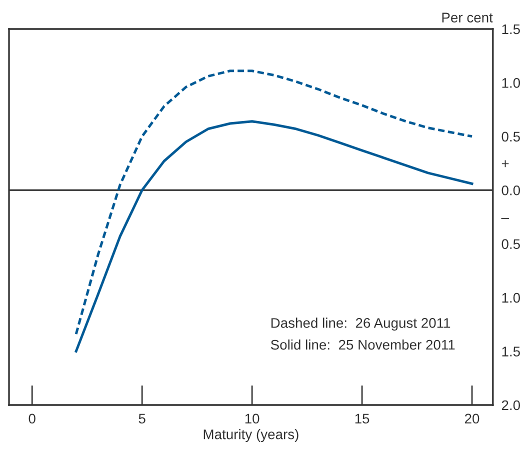 This screenshot has height=450, width=530. Describe the element at coordinates (252, 419) in the screenshot. I see `x-tick-label: 10` at that location.